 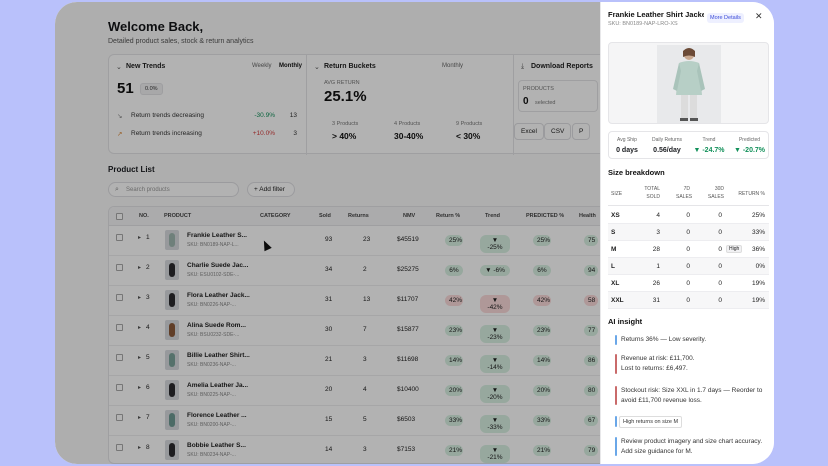 I want to click on card-title: Return Buckets, so click(x=350, y=66).